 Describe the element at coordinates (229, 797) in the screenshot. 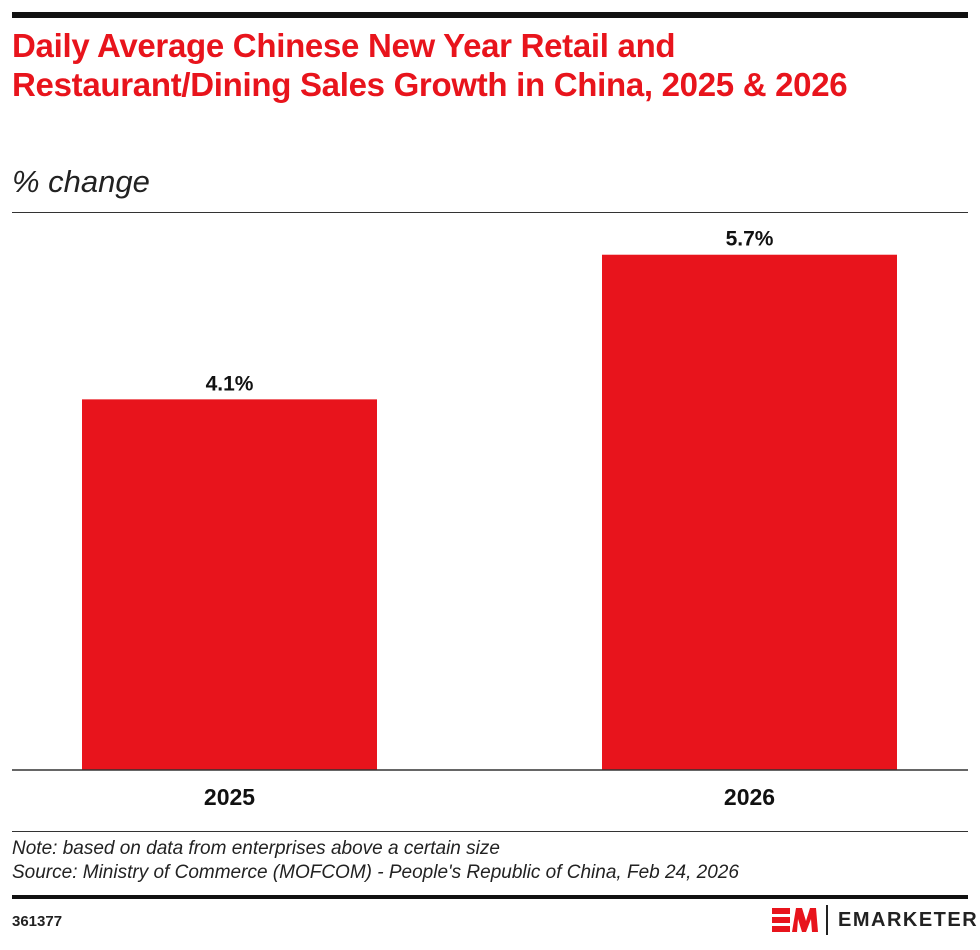

I see `x-tick-label-2025: 2025` at that location.